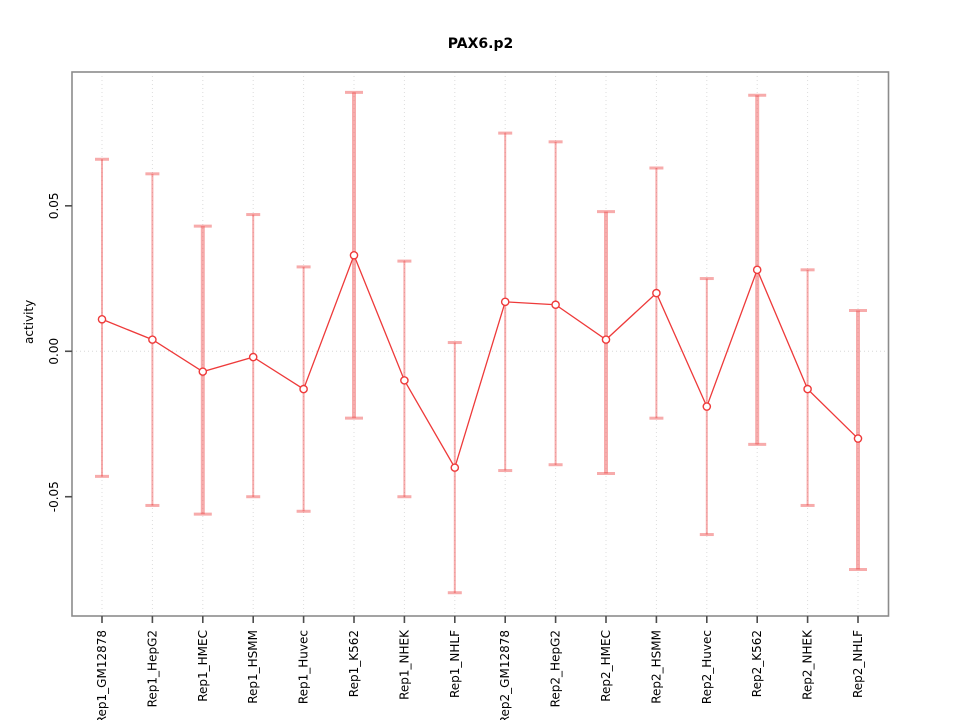  What do you see at coordinates (152, 668) in the screenshot?
I see `x-category-label: Rep1_HepG2` at bounding box center [152, 668].